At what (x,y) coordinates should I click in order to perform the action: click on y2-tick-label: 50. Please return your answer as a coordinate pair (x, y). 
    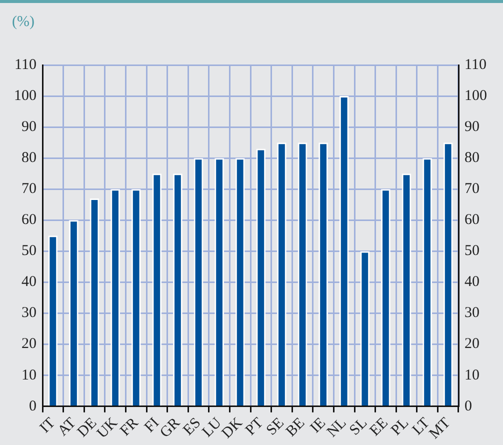
    Looking at the image, I should click on (472, 251).